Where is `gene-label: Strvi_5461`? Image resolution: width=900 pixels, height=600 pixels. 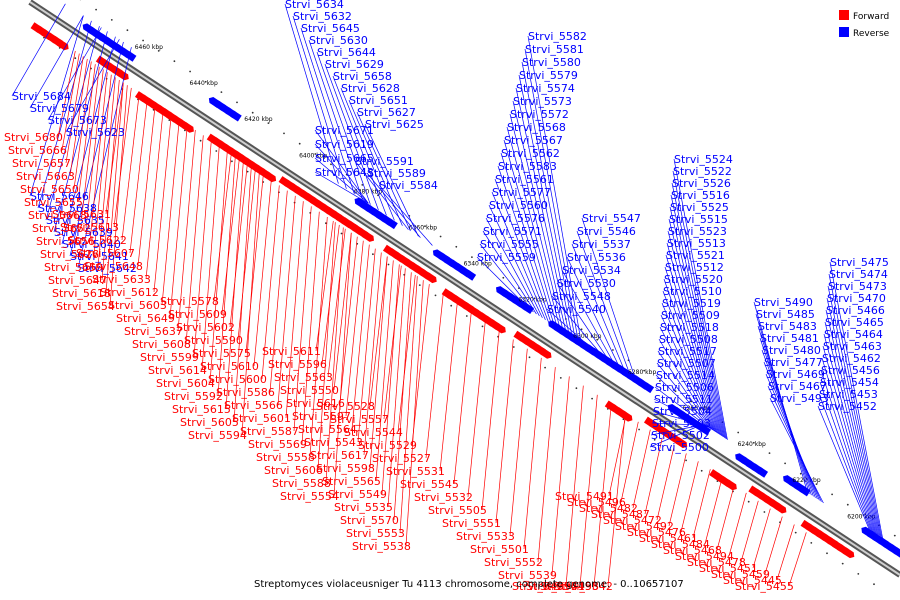 gene-label: Strvi_5461 is located at coordinates (668, 538).